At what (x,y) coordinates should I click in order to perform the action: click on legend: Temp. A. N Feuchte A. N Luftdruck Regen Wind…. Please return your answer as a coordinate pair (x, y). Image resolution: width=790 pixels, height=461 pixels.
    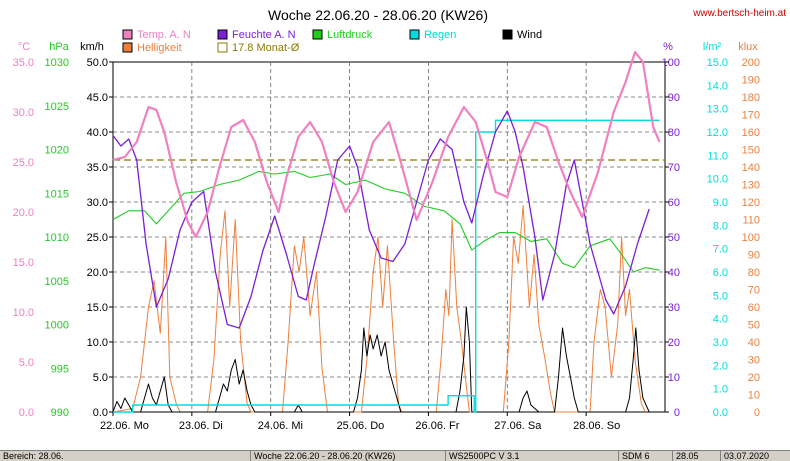
    Looking at the image, I should click on (332, 41).